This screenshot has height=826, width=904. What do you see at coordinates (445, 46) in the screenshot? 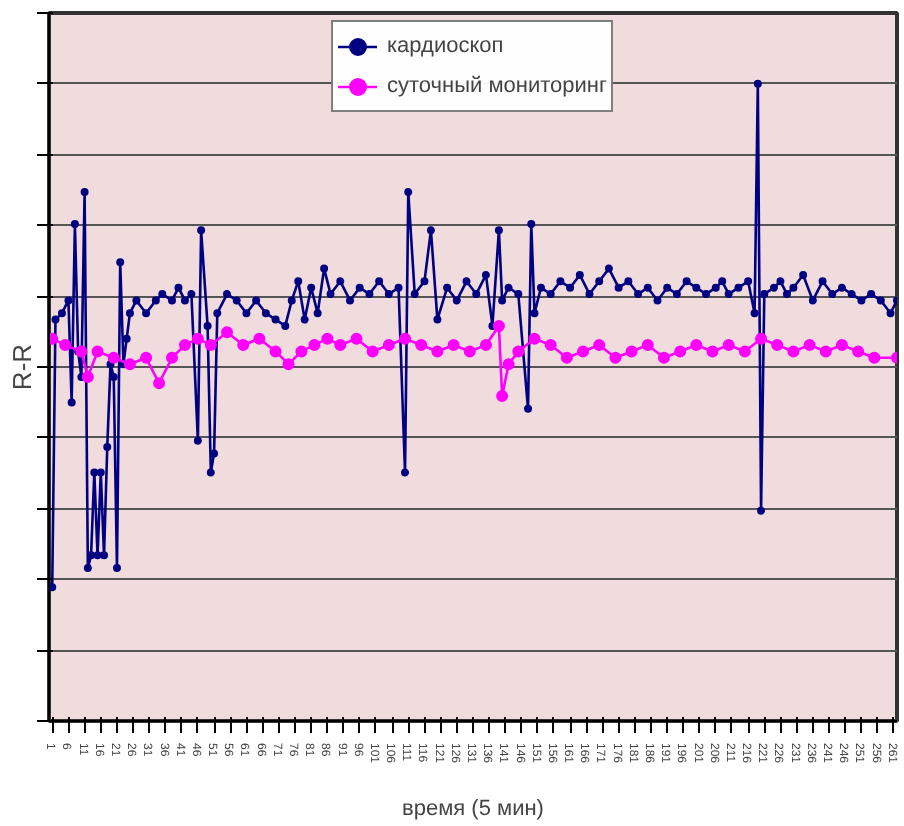
I see `legend-label: кардиоскоп` at bounding box center [445, 46].